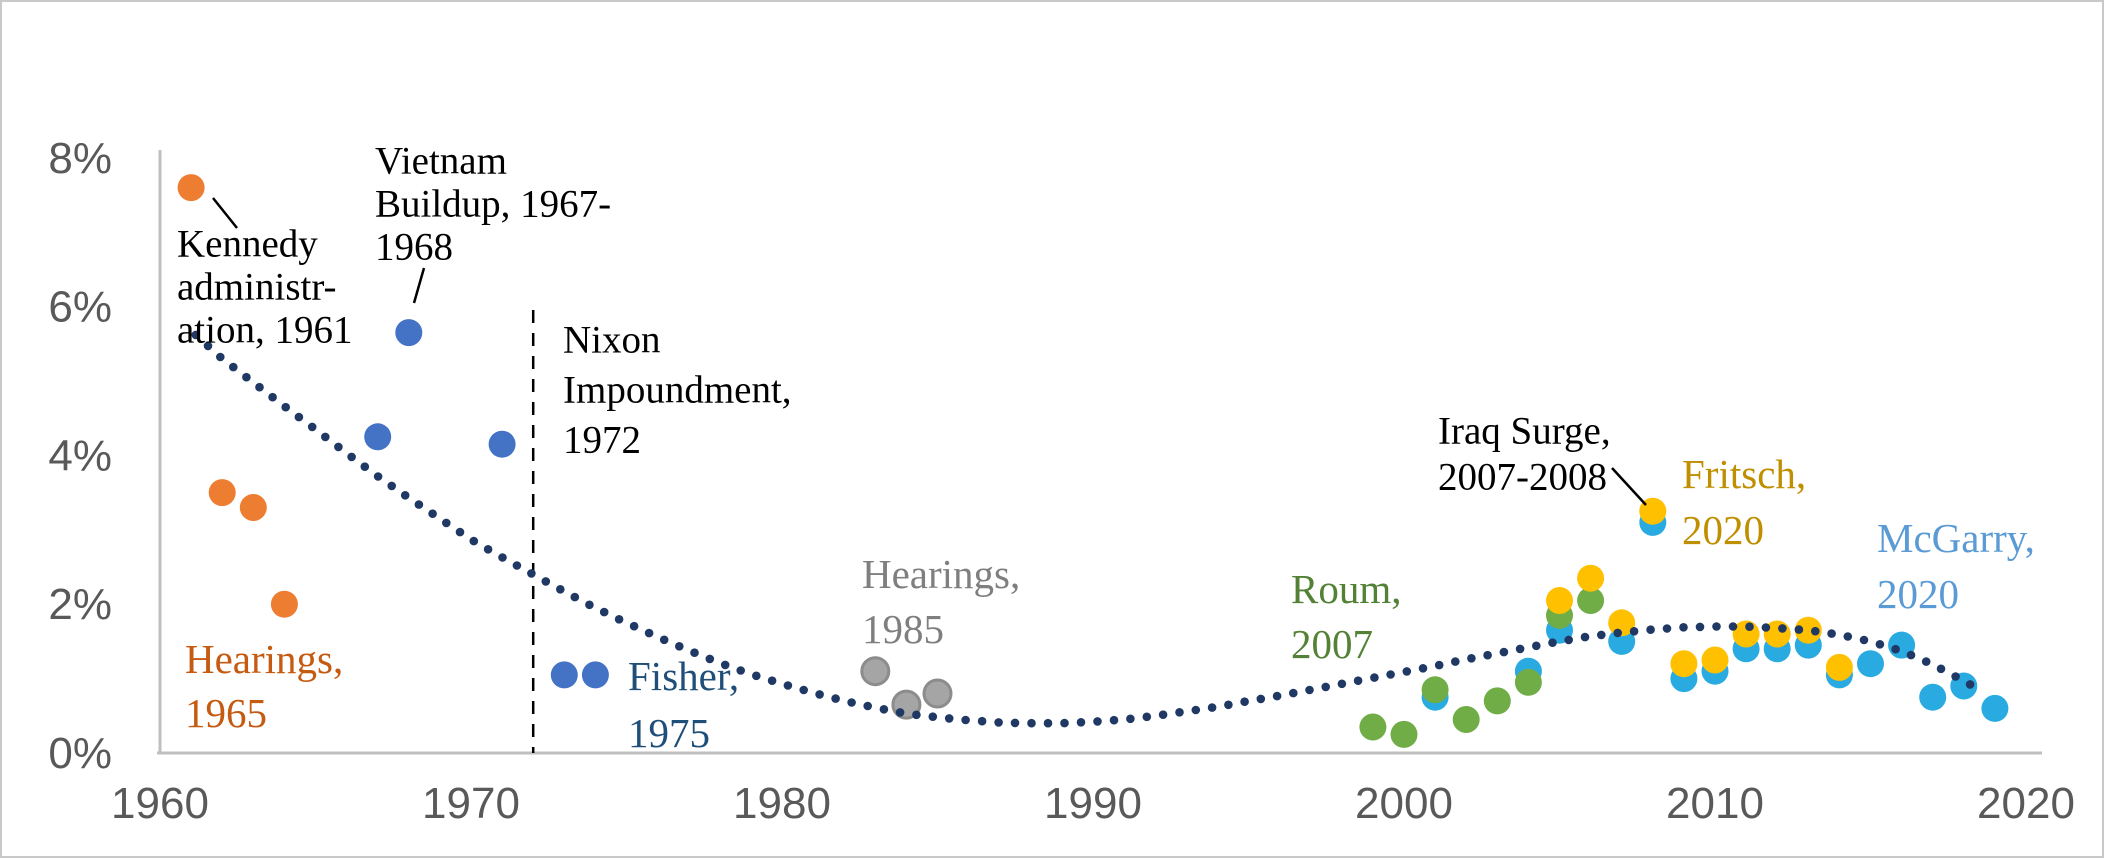 Image resolution: width=2104 pixels, height=858 pixels. What do you see at coordinates (677, 389) in the screenshot?
I see `annotation-nixon: Nixon Impoundment, 1972` at bounding box center [677, 389].